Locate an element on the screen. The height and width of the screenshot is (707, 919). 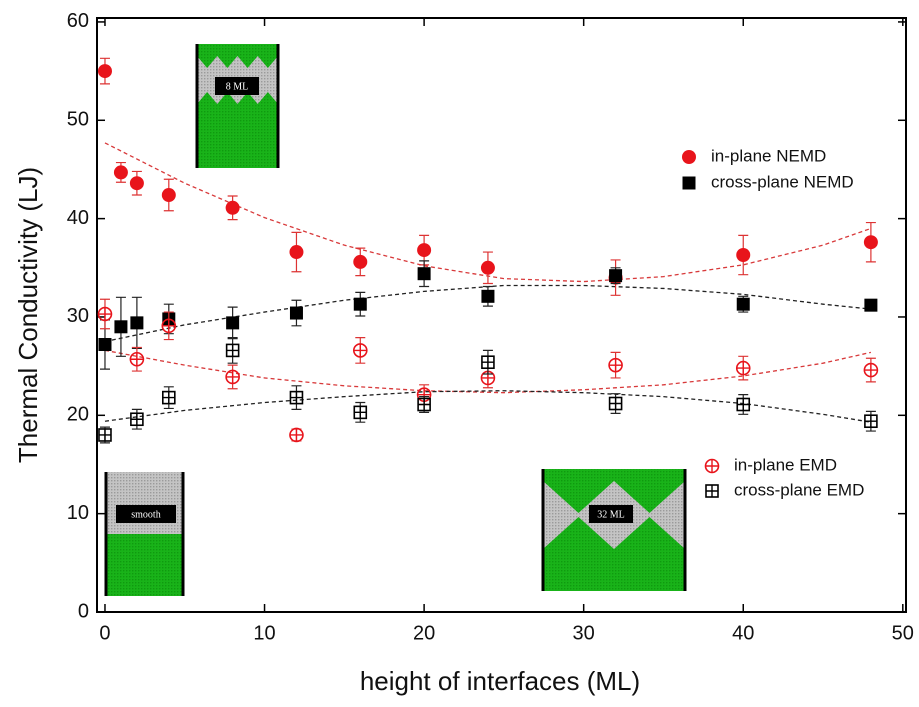
x-tick-label: 10 is located at coordinates (264, 633).